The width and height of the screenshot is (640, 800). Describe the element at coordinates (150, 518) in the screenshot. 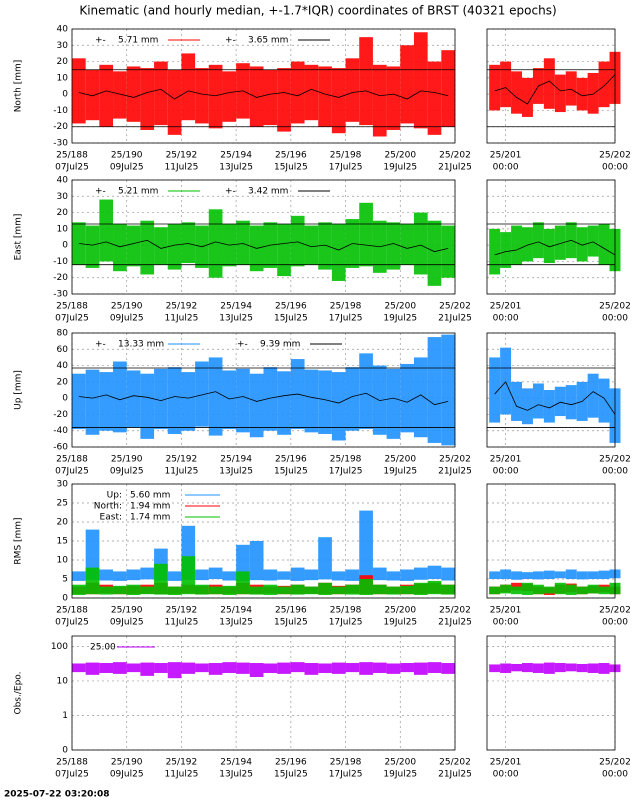

I see `legend-label: 1.74 mm` at that location.